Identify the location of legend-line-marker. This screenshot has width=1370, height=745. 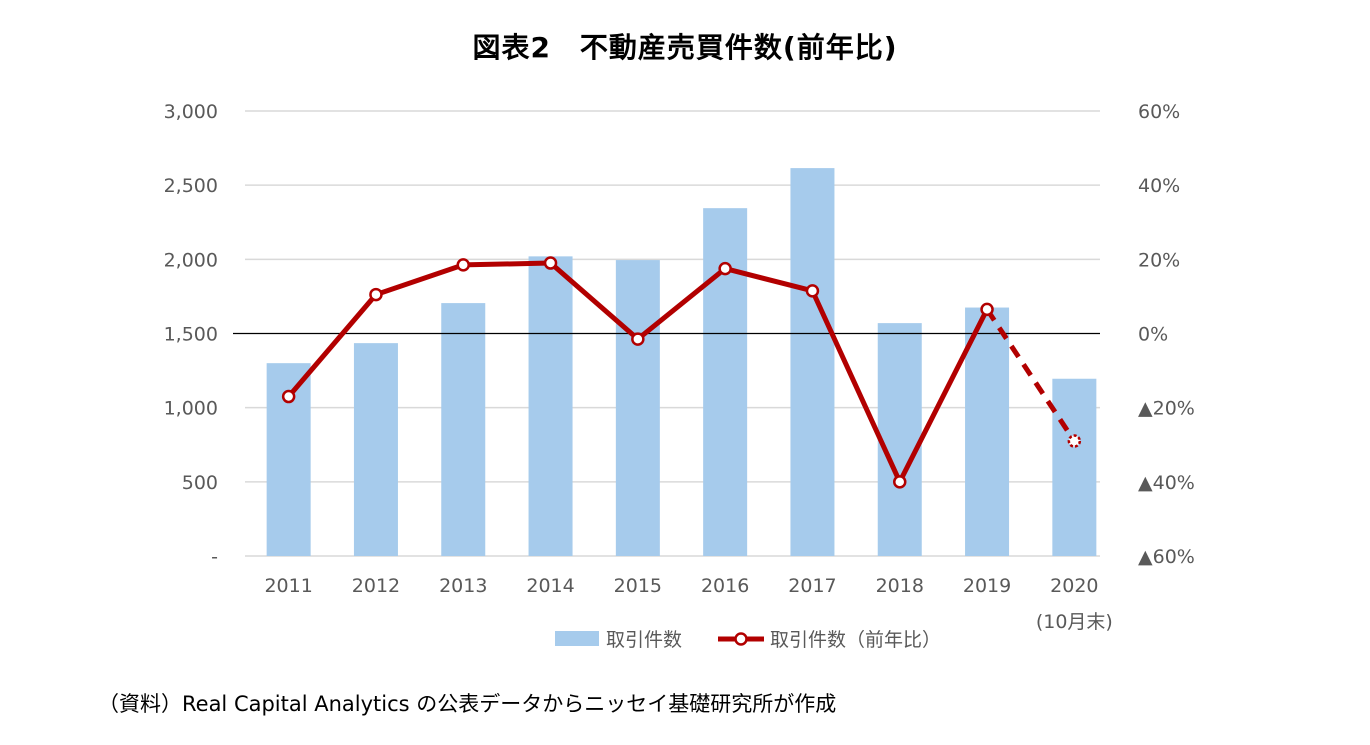
(741, 639).